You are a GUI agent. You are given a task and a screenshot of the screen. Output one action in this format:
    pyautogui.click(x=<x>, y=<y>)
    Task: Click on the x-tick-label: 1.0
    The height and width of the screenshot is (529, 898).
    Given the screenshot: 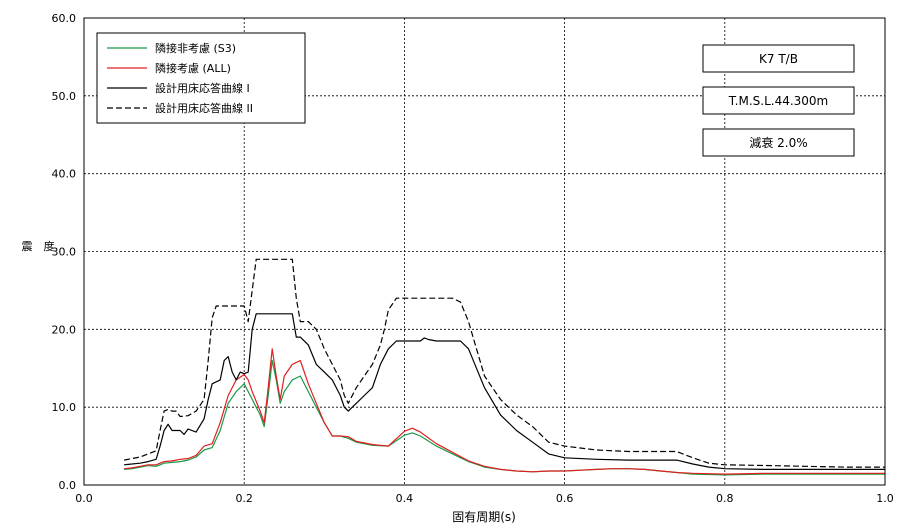 What is the action you would take?
    pyautogui.click(x=885, y=498)
    